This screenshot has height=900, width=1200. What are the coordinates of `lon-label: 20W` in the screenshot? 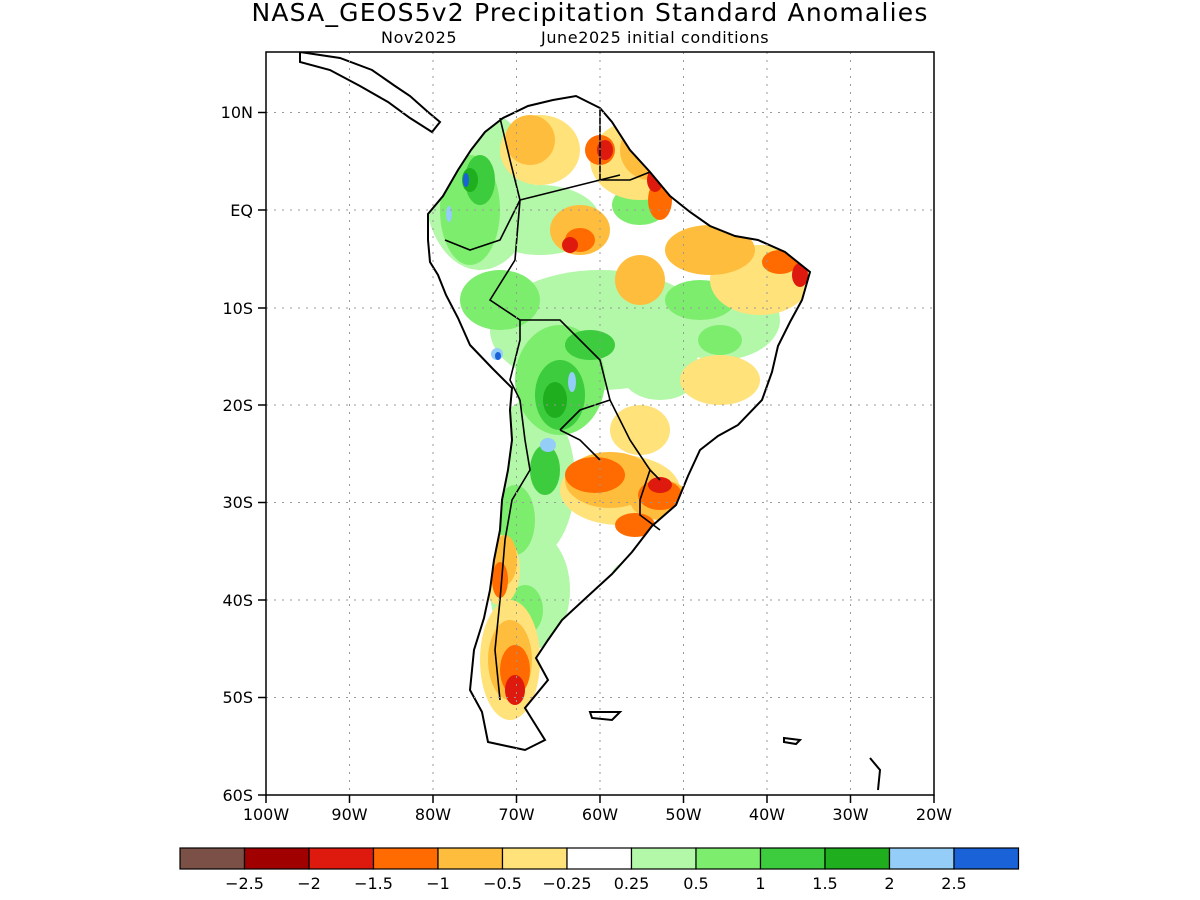 It's located at (934, 814).